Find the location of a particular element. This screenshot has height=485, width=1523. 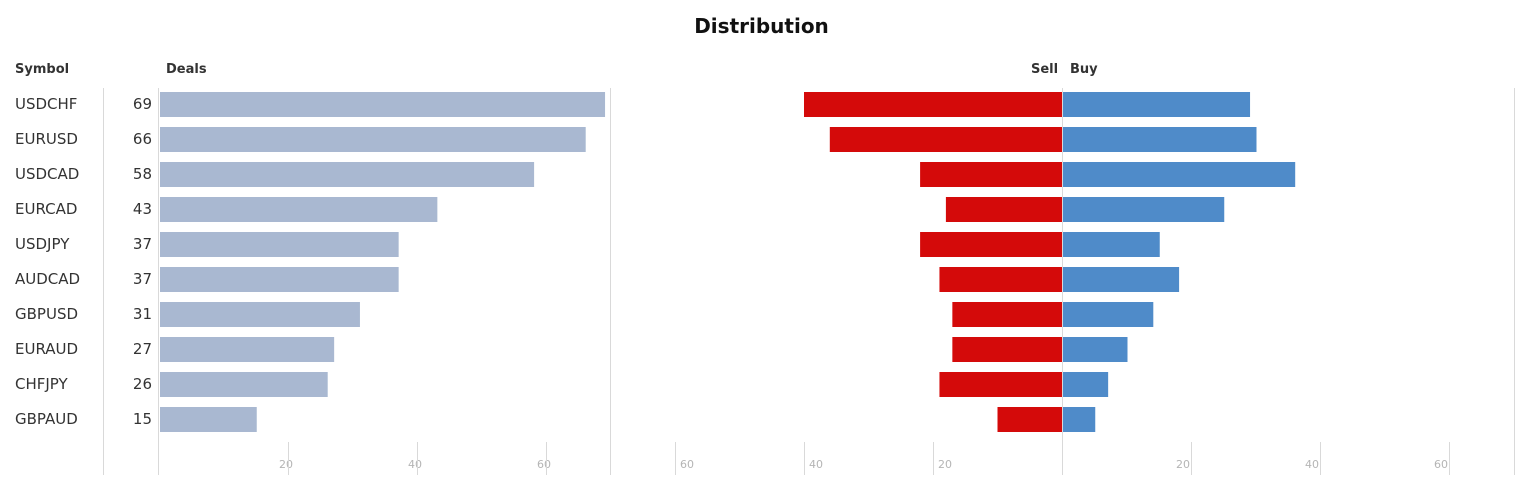

deals-count-label: 31 is located at coordinates (142, 314).